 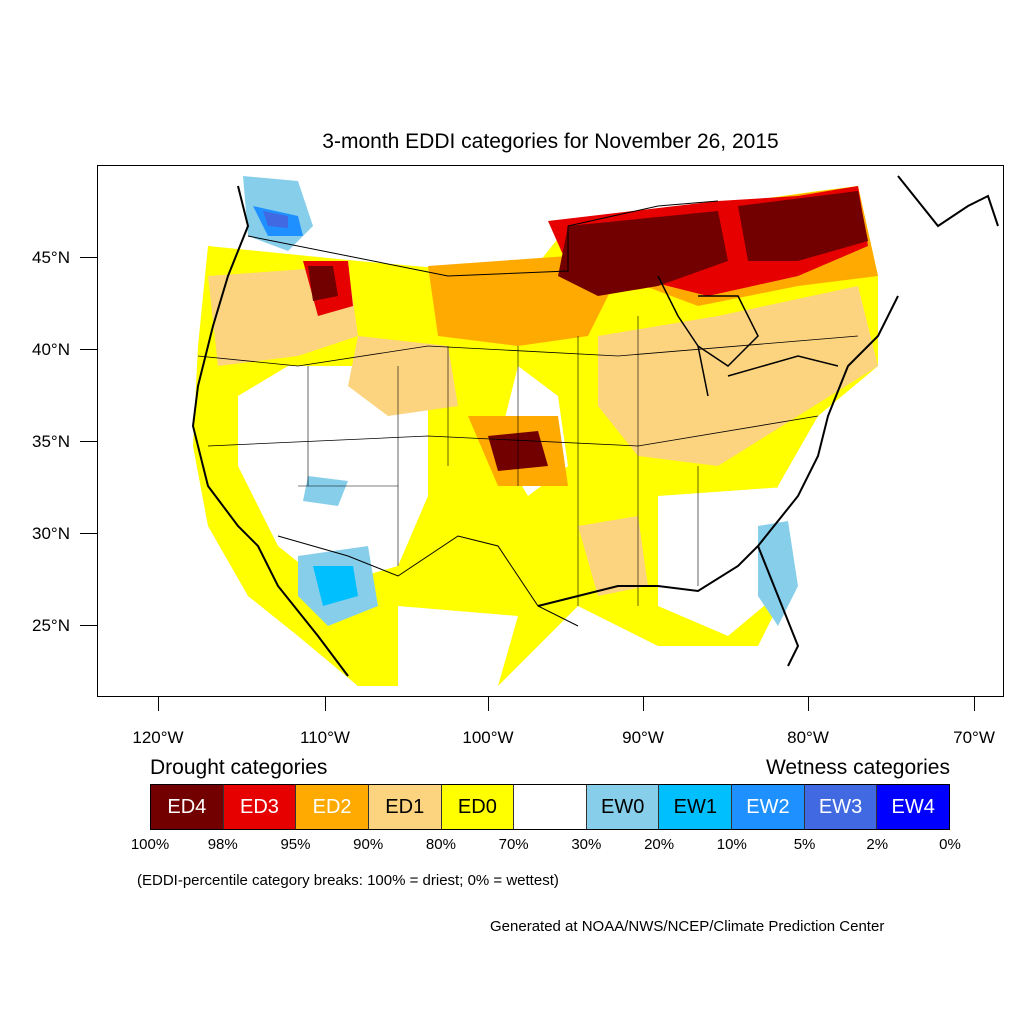 I want to click on legend-cell-ed1: ED1, so click(x=404, y=807).